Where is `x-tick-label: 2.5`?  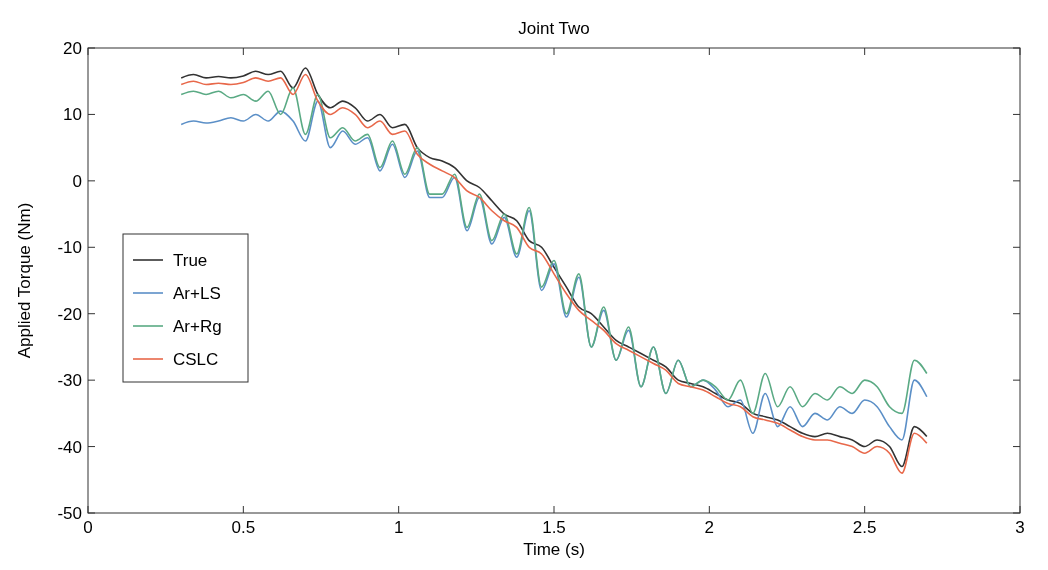 x-tick-label: 2.5 is located at coordinates (864, 527).